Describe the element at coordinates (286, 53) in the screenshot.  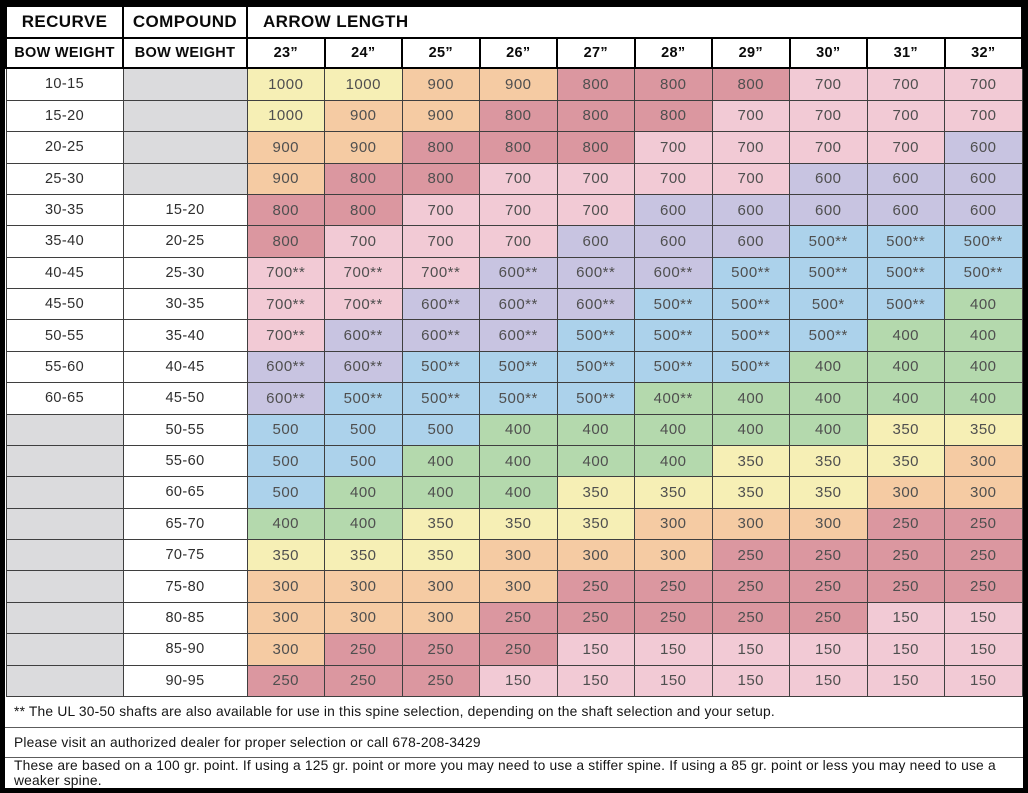
I see `arrow-length-col-header: 23”` at that location.